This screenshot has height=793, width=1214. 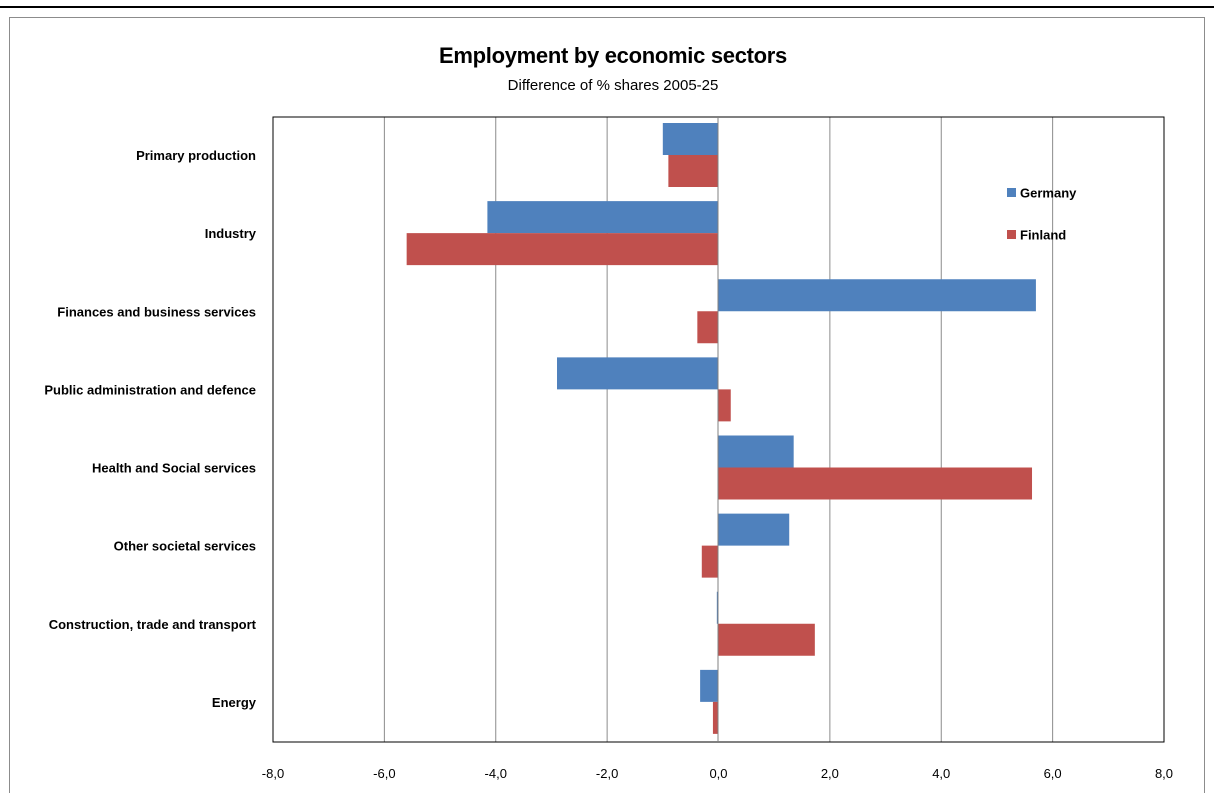 I want to click on x-tick-label: 4,0, so click(x=941, y=773).